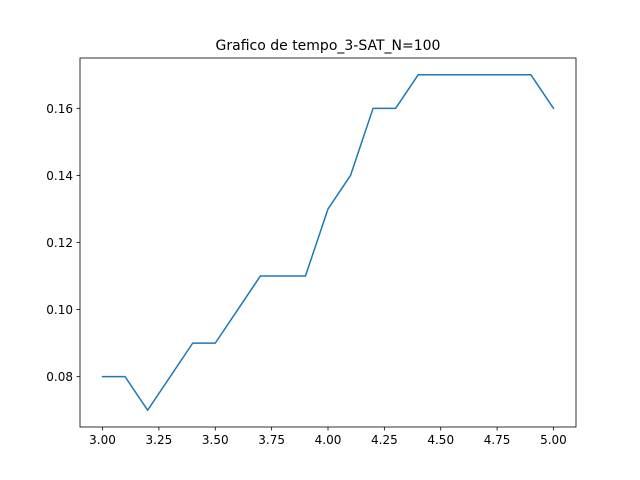  I want to click on x-tick-label: 4.50, so click(440, 440).